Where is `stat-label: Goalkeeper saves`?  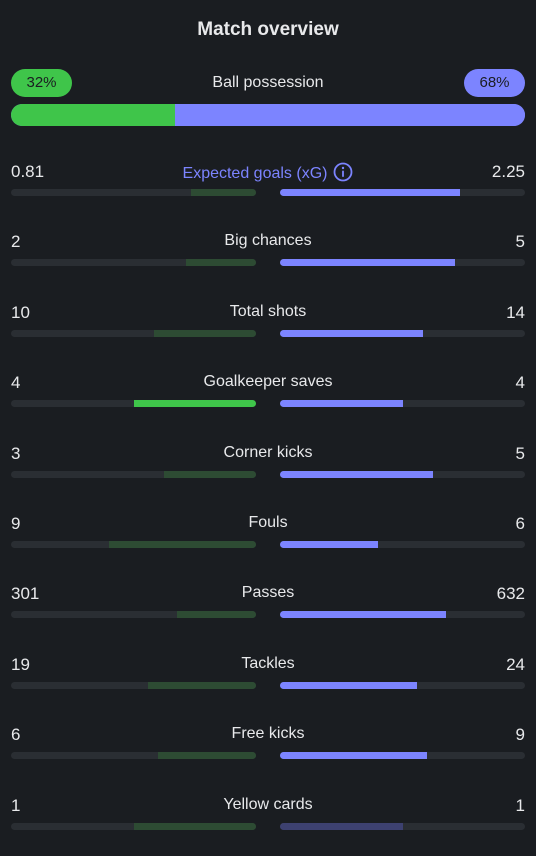 stat-label: Goalkeeper saves is located at coordinates (268, 382).